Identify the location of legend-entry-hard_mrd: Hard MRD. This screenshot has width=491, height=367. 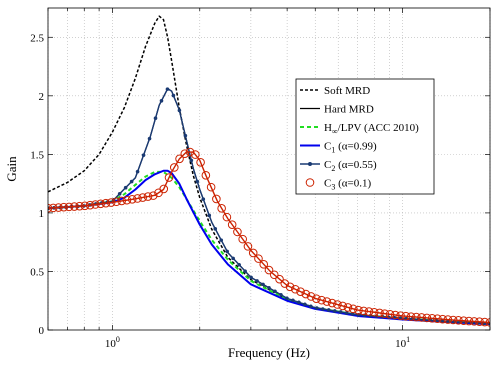
(349, 110).